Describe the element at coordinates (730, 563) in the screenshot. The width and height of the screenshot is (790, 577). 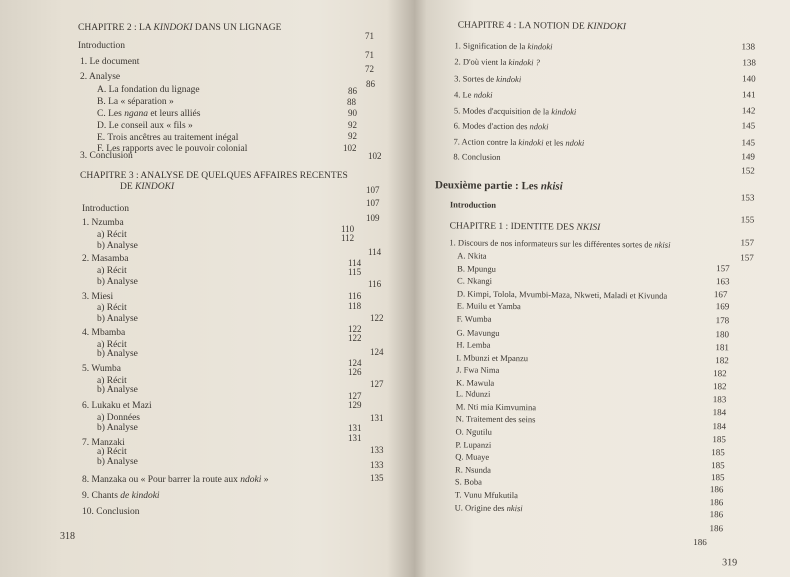
I see `folio-page-number: 319` at that location.